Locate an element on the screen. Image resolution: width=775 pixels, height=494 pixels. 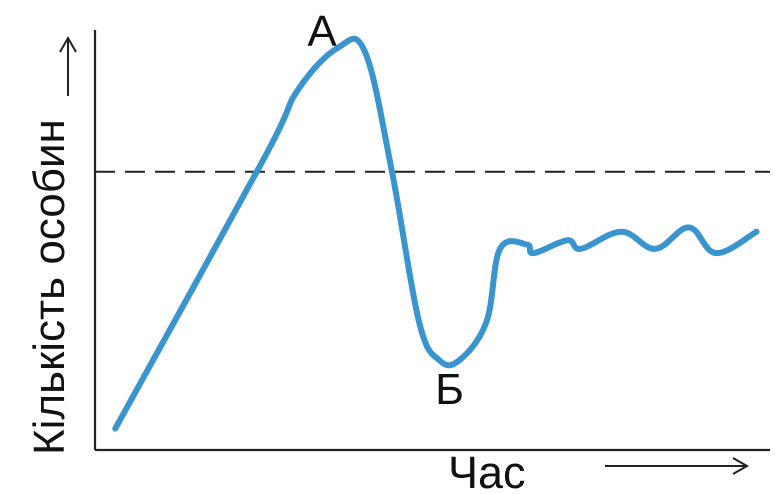
x-axis-label: Час is located at coordinates (487, 470).